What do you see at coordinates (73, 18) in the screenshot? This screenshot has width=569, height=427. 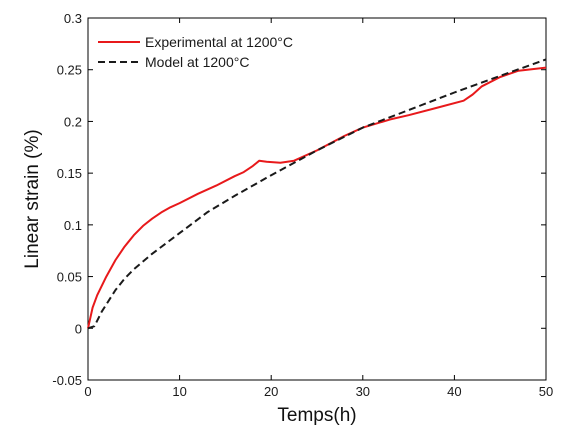 I see `y-tick-label: 0.3` at bounding box center [73, 18].